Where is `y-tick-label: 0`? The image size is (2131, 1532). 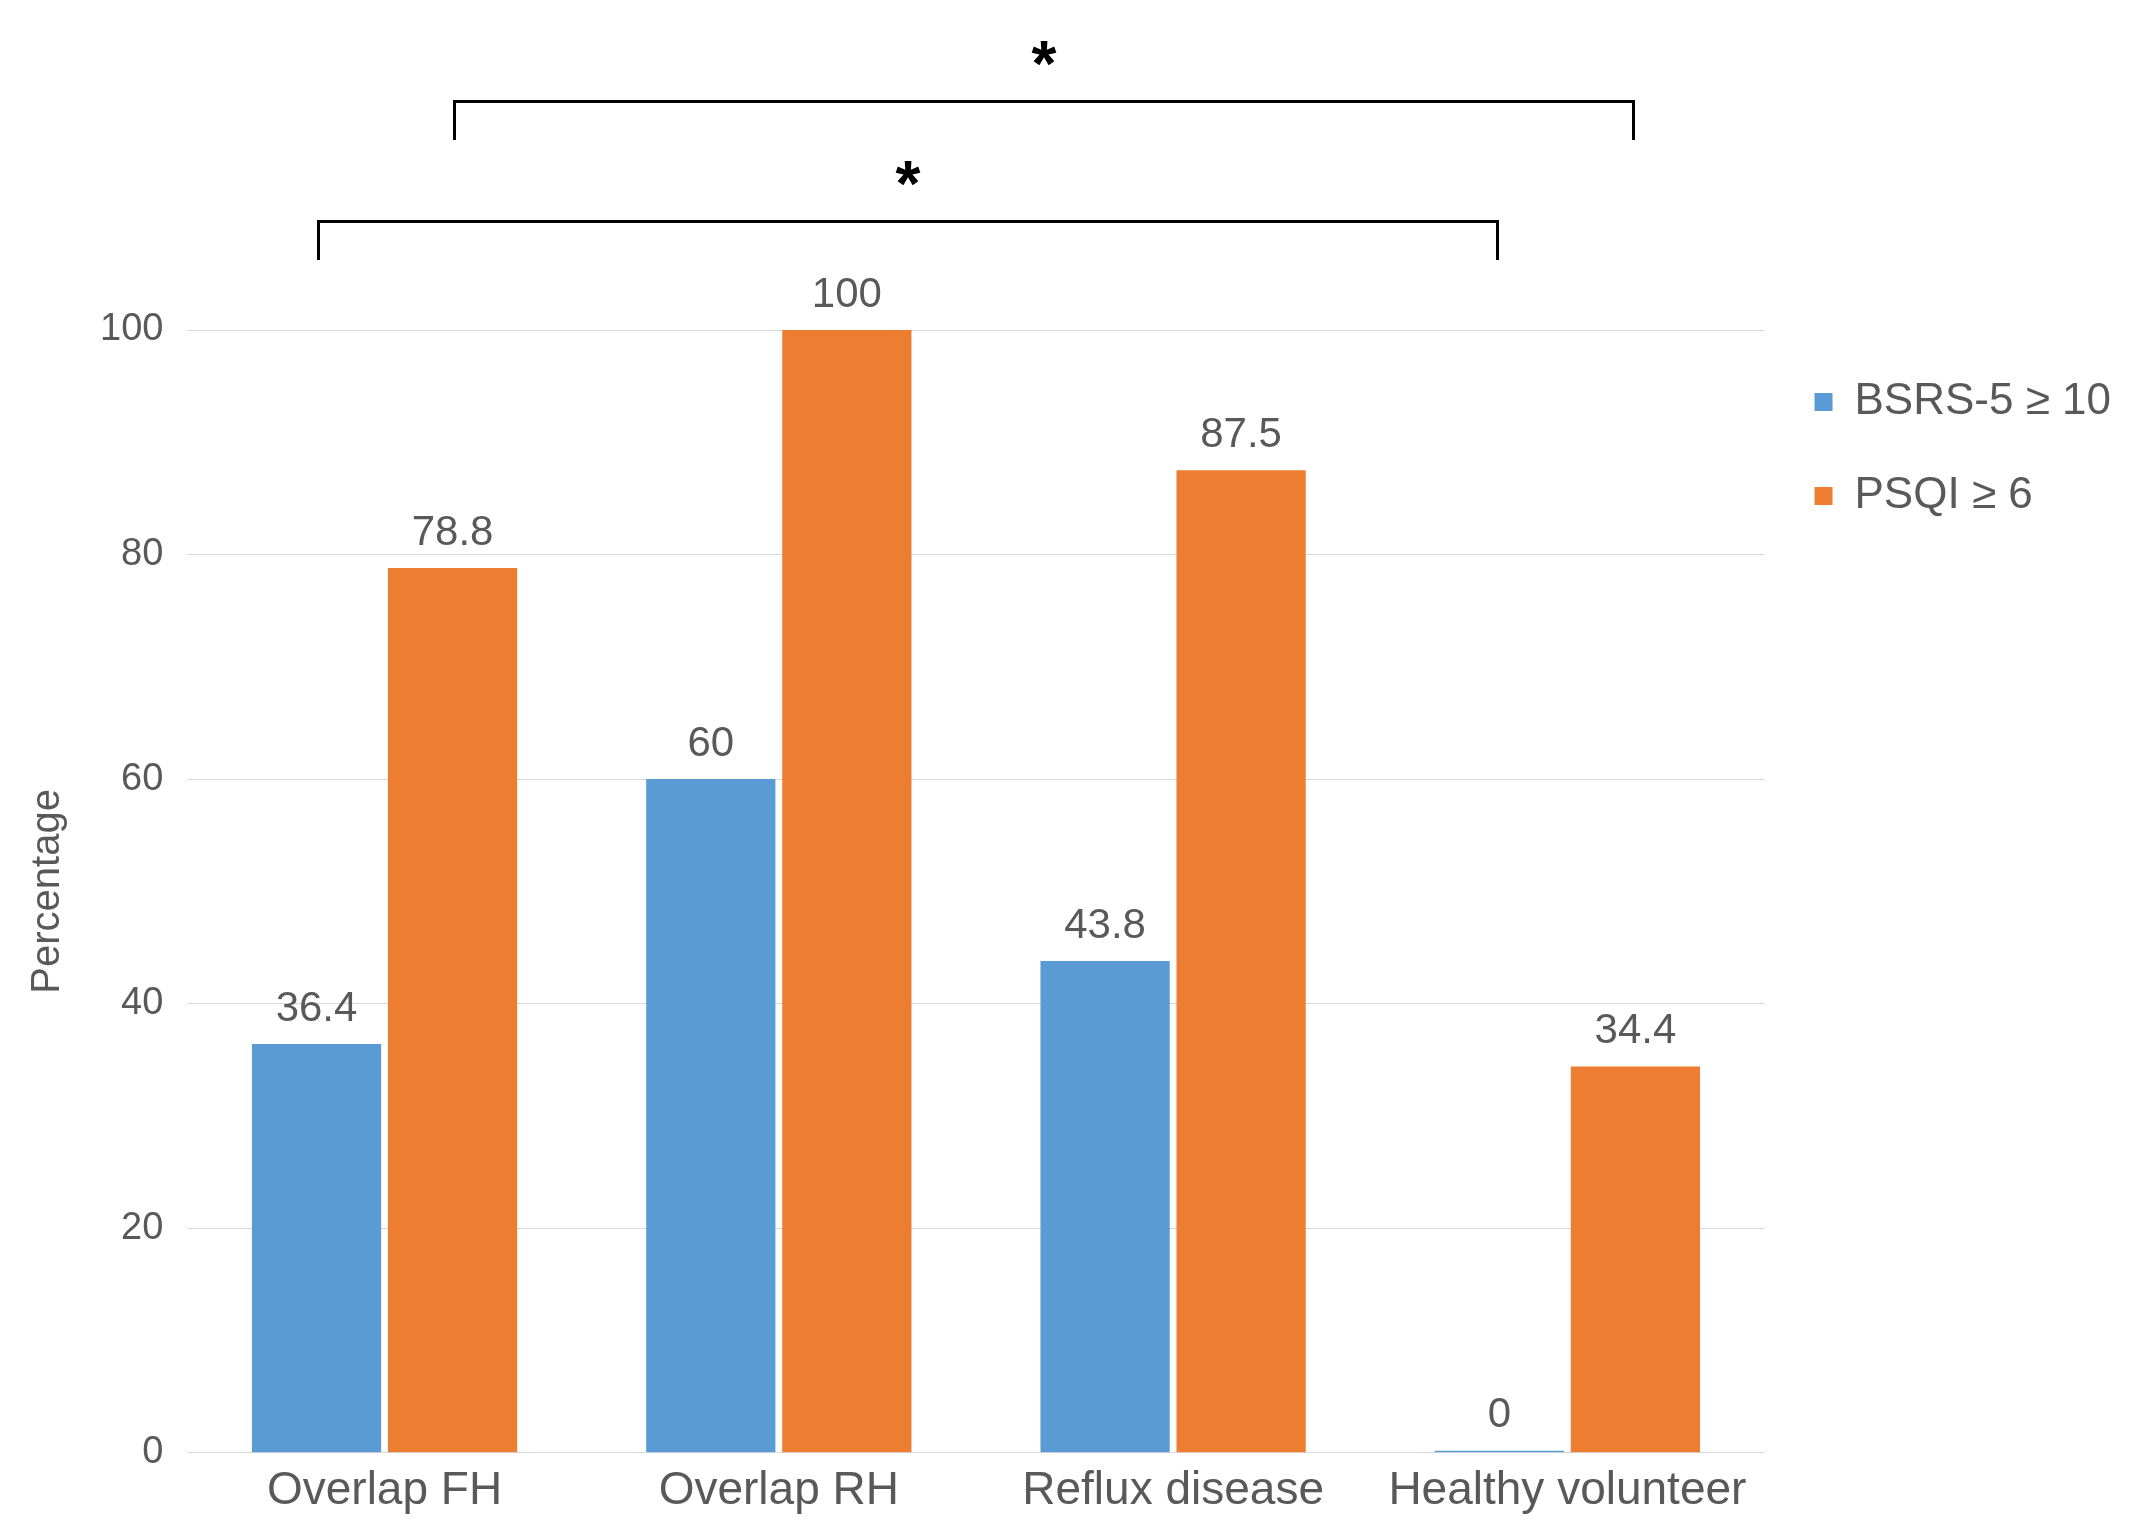
y-tick-label: 0 is located at coordinates (153, 1450).